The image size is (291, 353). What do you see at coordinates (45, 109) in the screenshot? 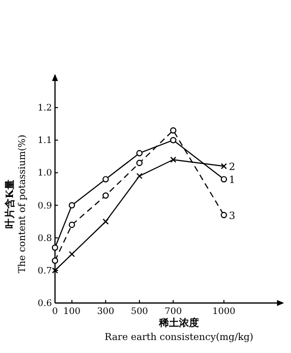
I see `y-tick-label: 1.2` at bounding box center [45, 109].